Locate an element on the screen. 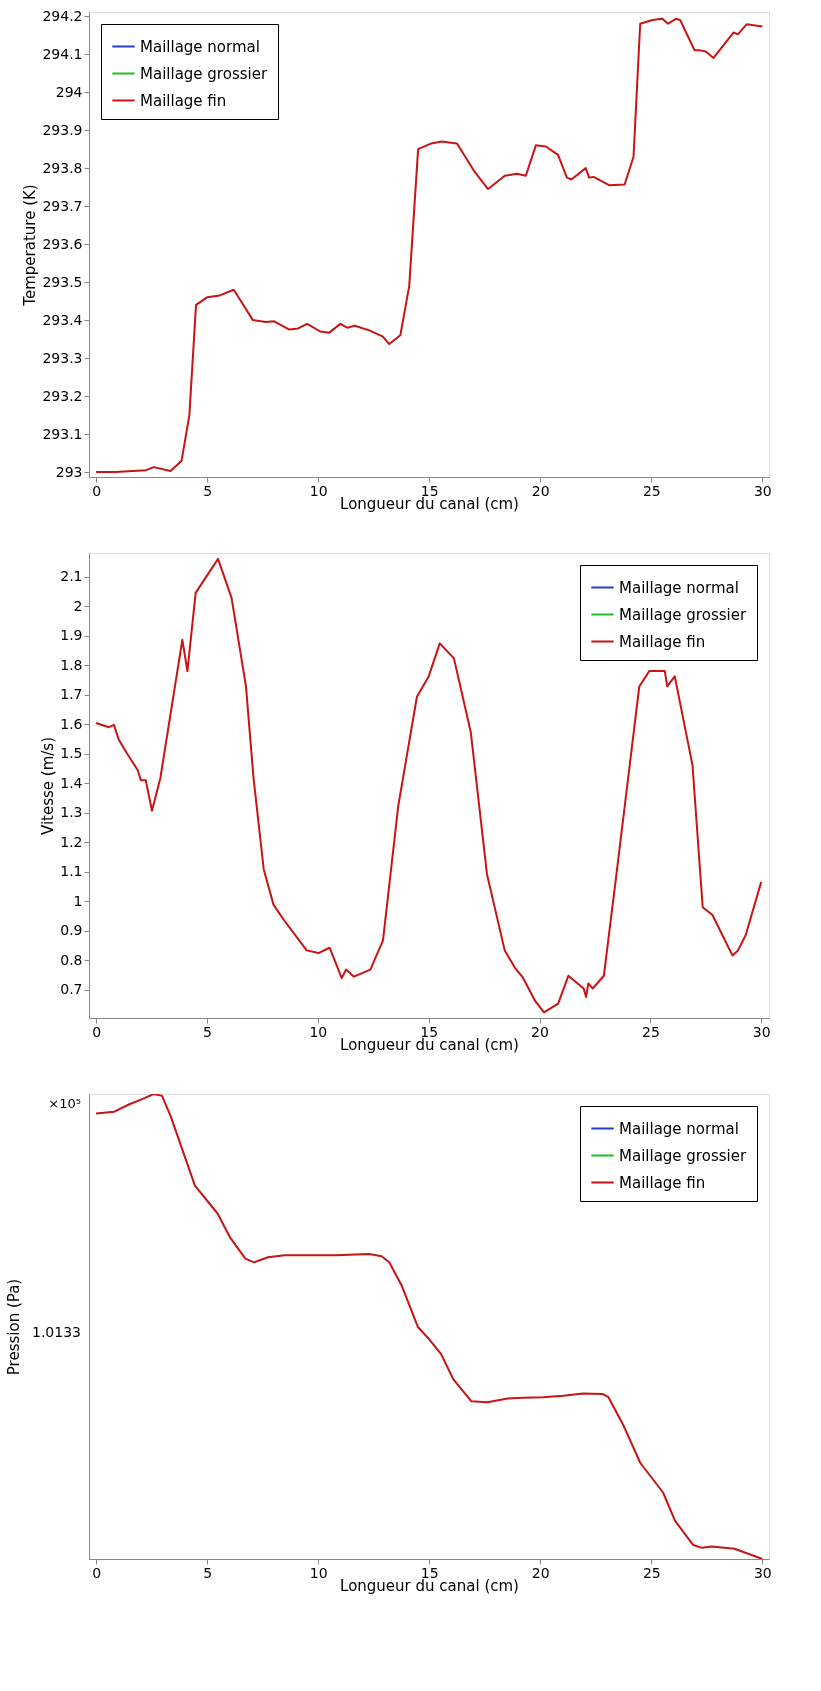 This screenshot has width=821, height=1691. y-tick-label: 1.6 is located at coordinates (71, 723).